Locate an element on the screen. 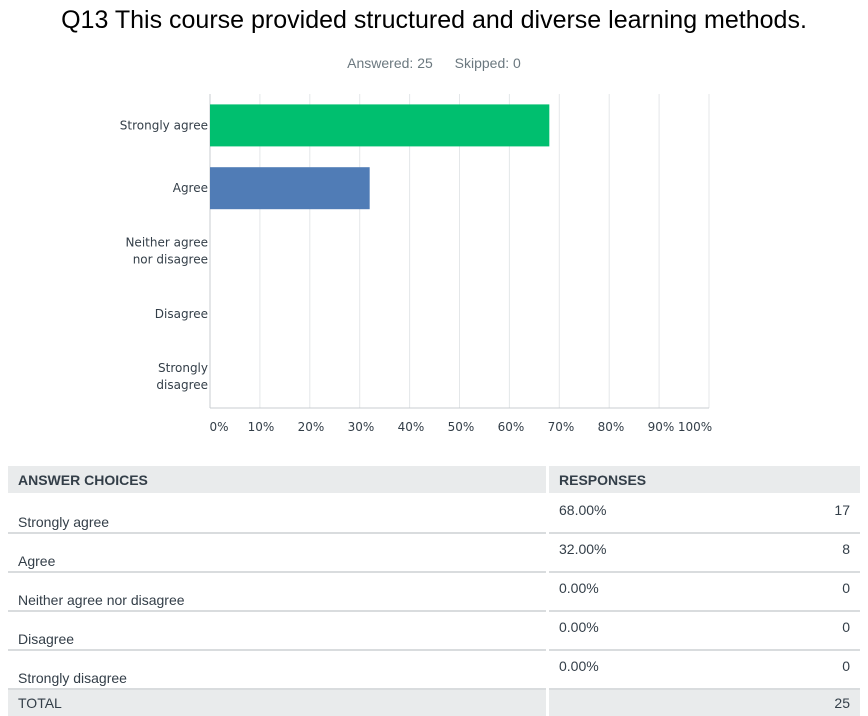 The image size is (868, 716). table-row: Strongly disagree 0.00% 0 is located at coordinates (434, 670).